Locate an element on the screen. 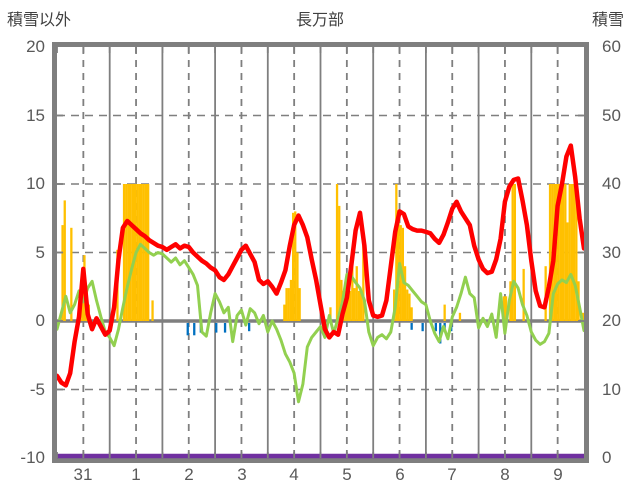 This screenshot has width=636, height=501. y-right-tick: 20 is located at coordinates (611, 320).